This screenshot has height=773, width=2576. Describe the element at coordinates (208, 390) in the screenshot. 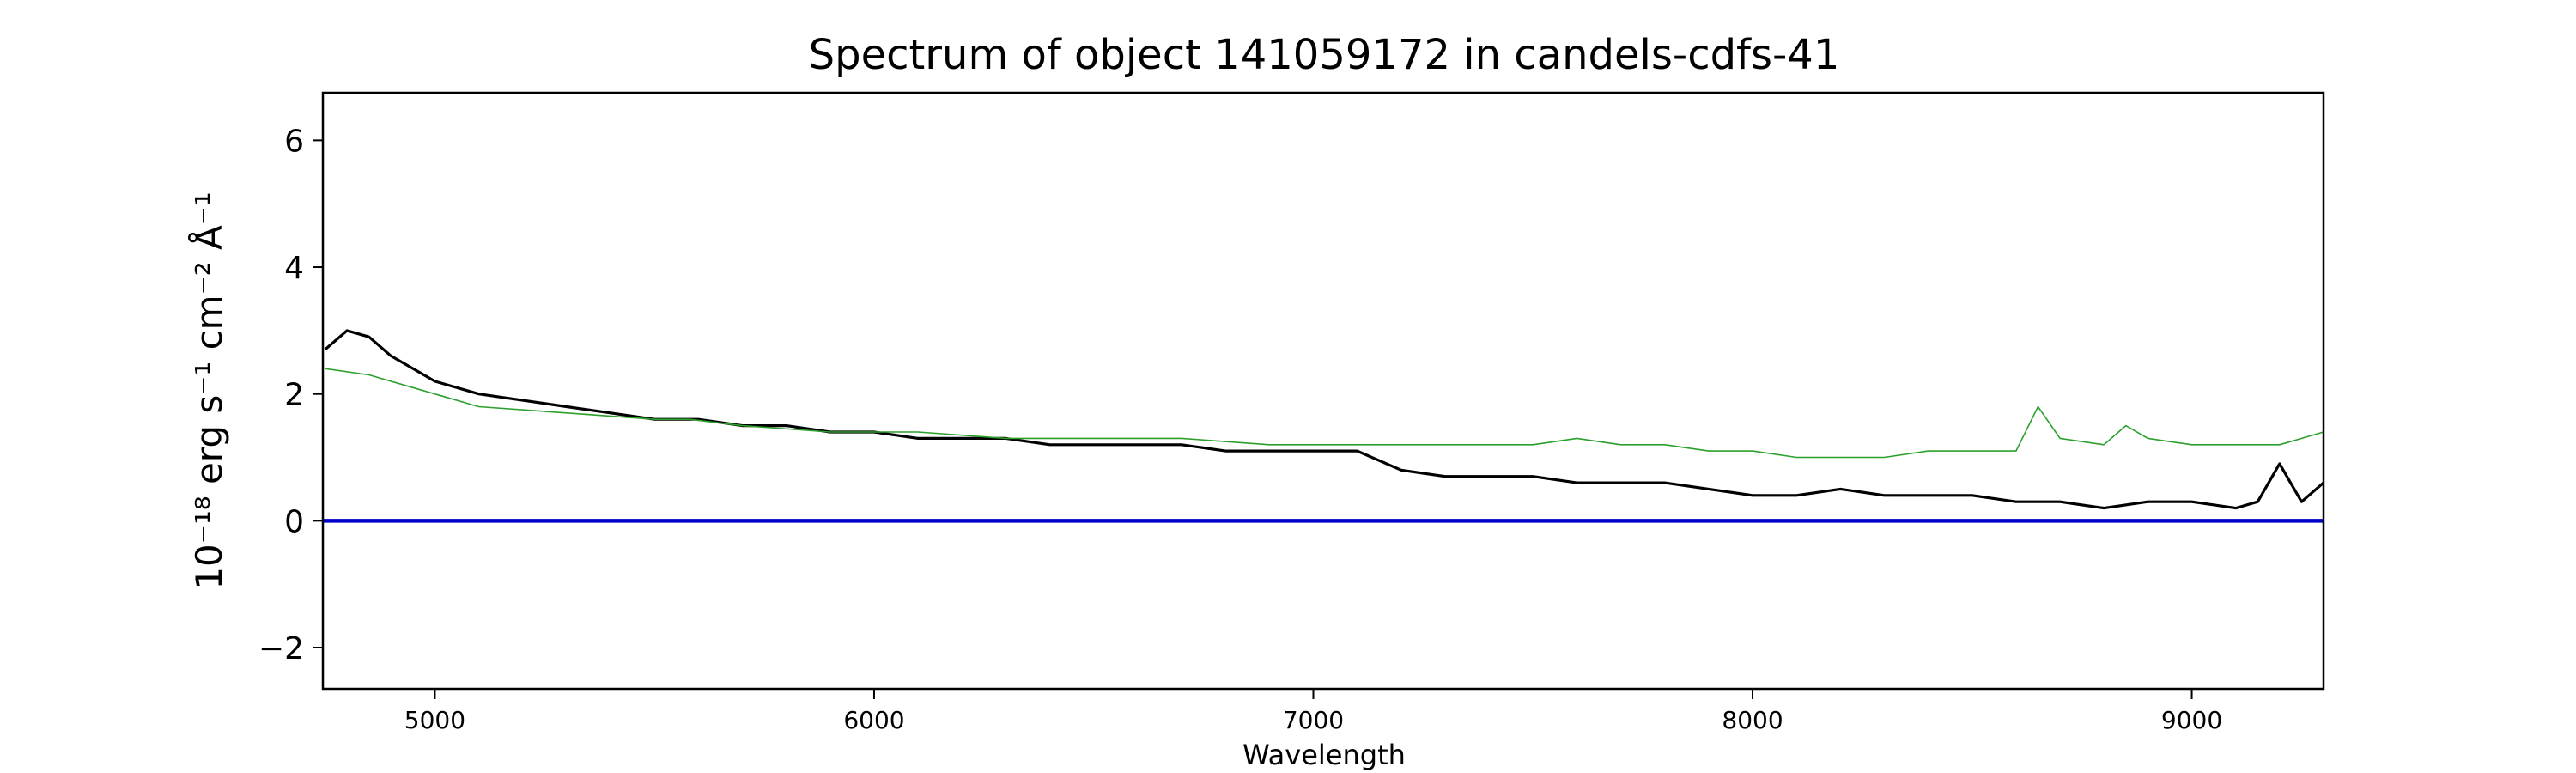

I see `y-axis-label: 10⁻¹⁸ erg s⁻¹ cm⁻² Å⁻¹` at that location.